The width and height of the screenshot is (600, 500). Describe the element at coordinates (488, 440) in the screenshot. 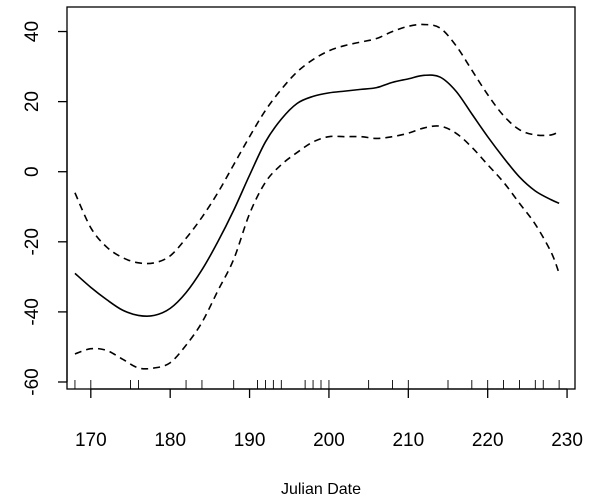

I see `x-tick-label: 220` at that location.